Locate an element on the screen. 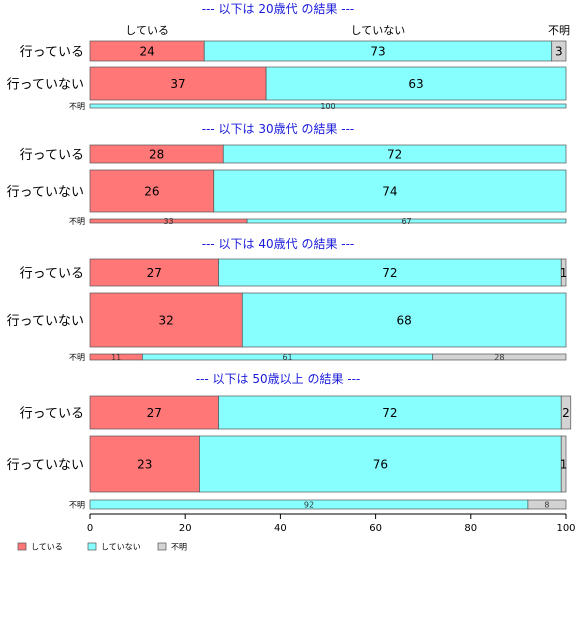 The width and height of the screenshot is (580, 636). data-label: 11 is located at coordinates (116, 357).